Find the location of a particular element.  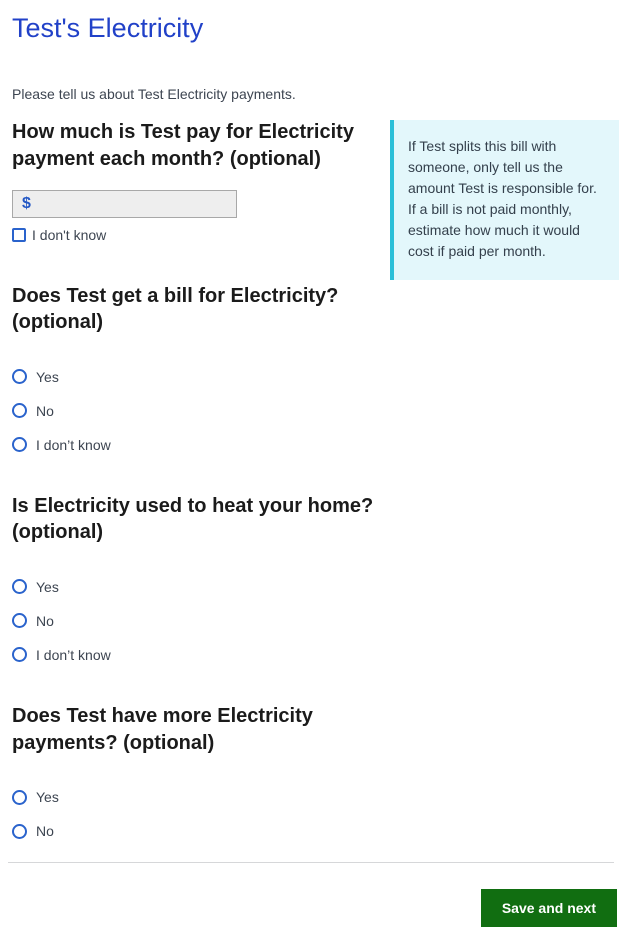

monthly-amount-field: $ is located at coordinates (124, 203).